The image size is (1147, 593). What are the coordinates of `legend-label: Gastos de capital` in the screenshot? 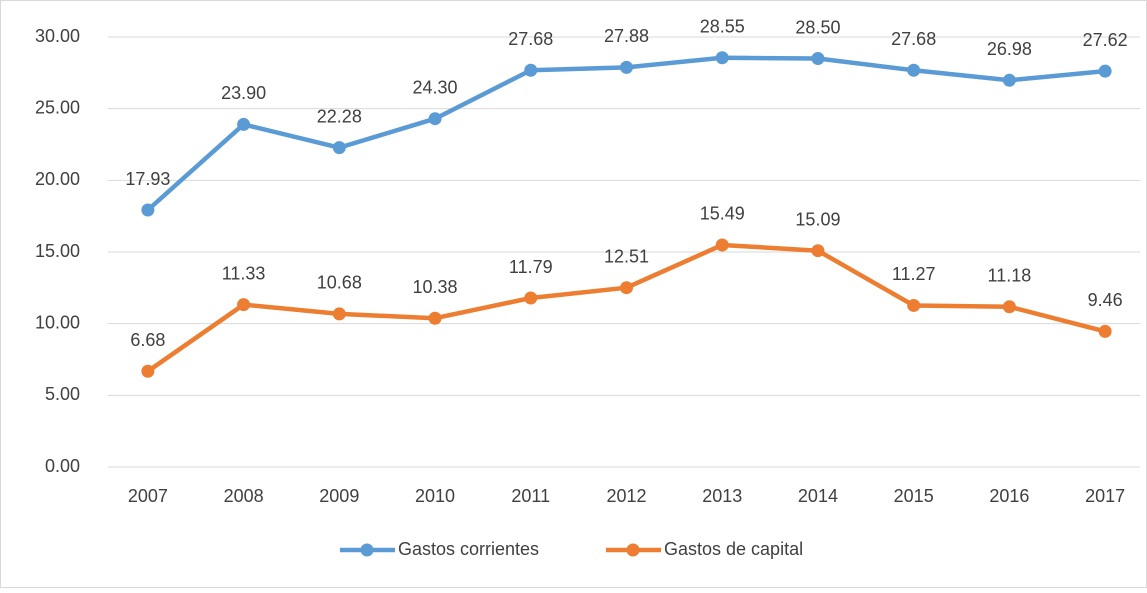 It's located at (733, 549).